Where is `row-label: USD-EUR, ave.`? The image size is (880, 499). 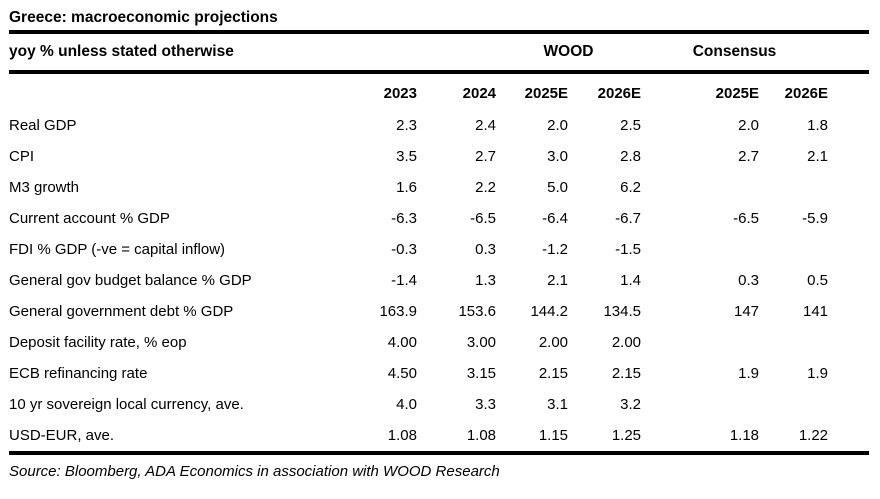 row-label: USD-EUR, ave. is located at coordinates (62, 435).